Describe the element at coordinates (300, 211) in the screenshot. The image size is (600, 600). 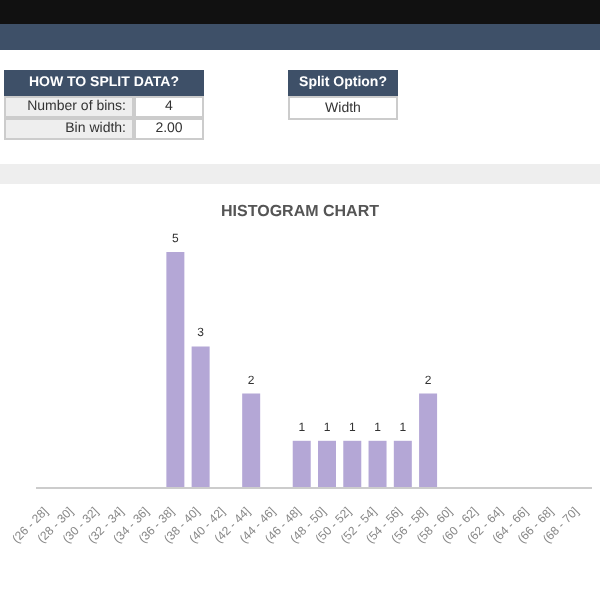
I see `chart-title: HISTOGRAM CHART` at that location.